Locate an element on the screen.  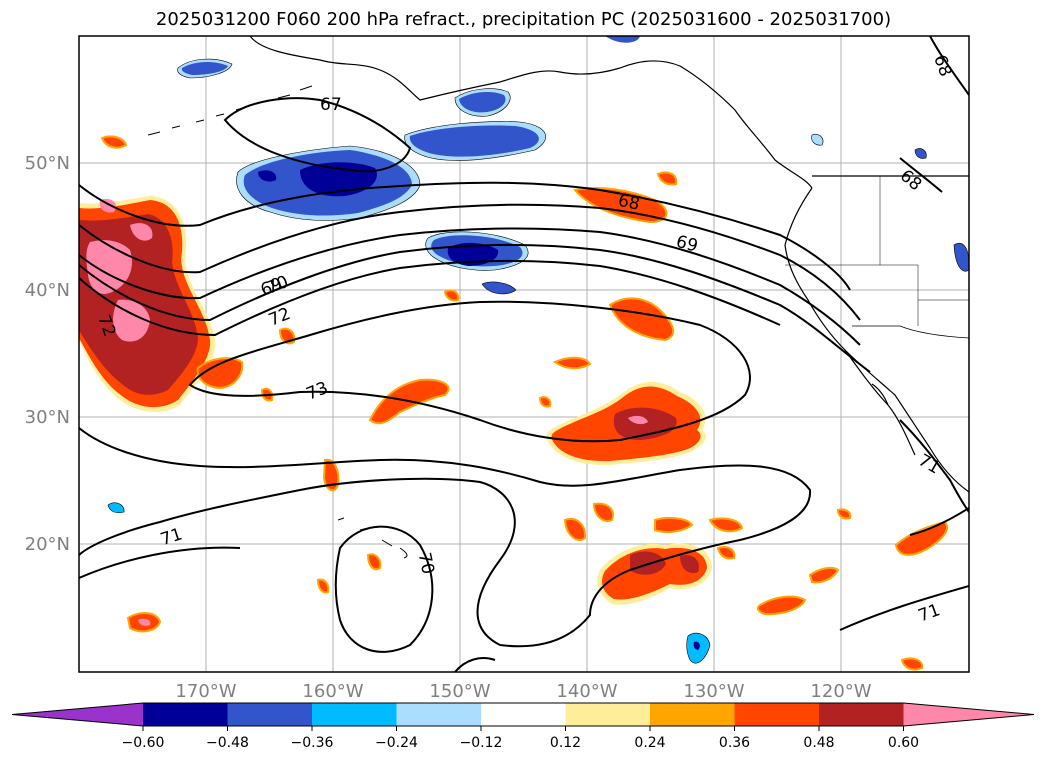
colorbar-tick-label: −0.60 is located at coordinates (143, 743).